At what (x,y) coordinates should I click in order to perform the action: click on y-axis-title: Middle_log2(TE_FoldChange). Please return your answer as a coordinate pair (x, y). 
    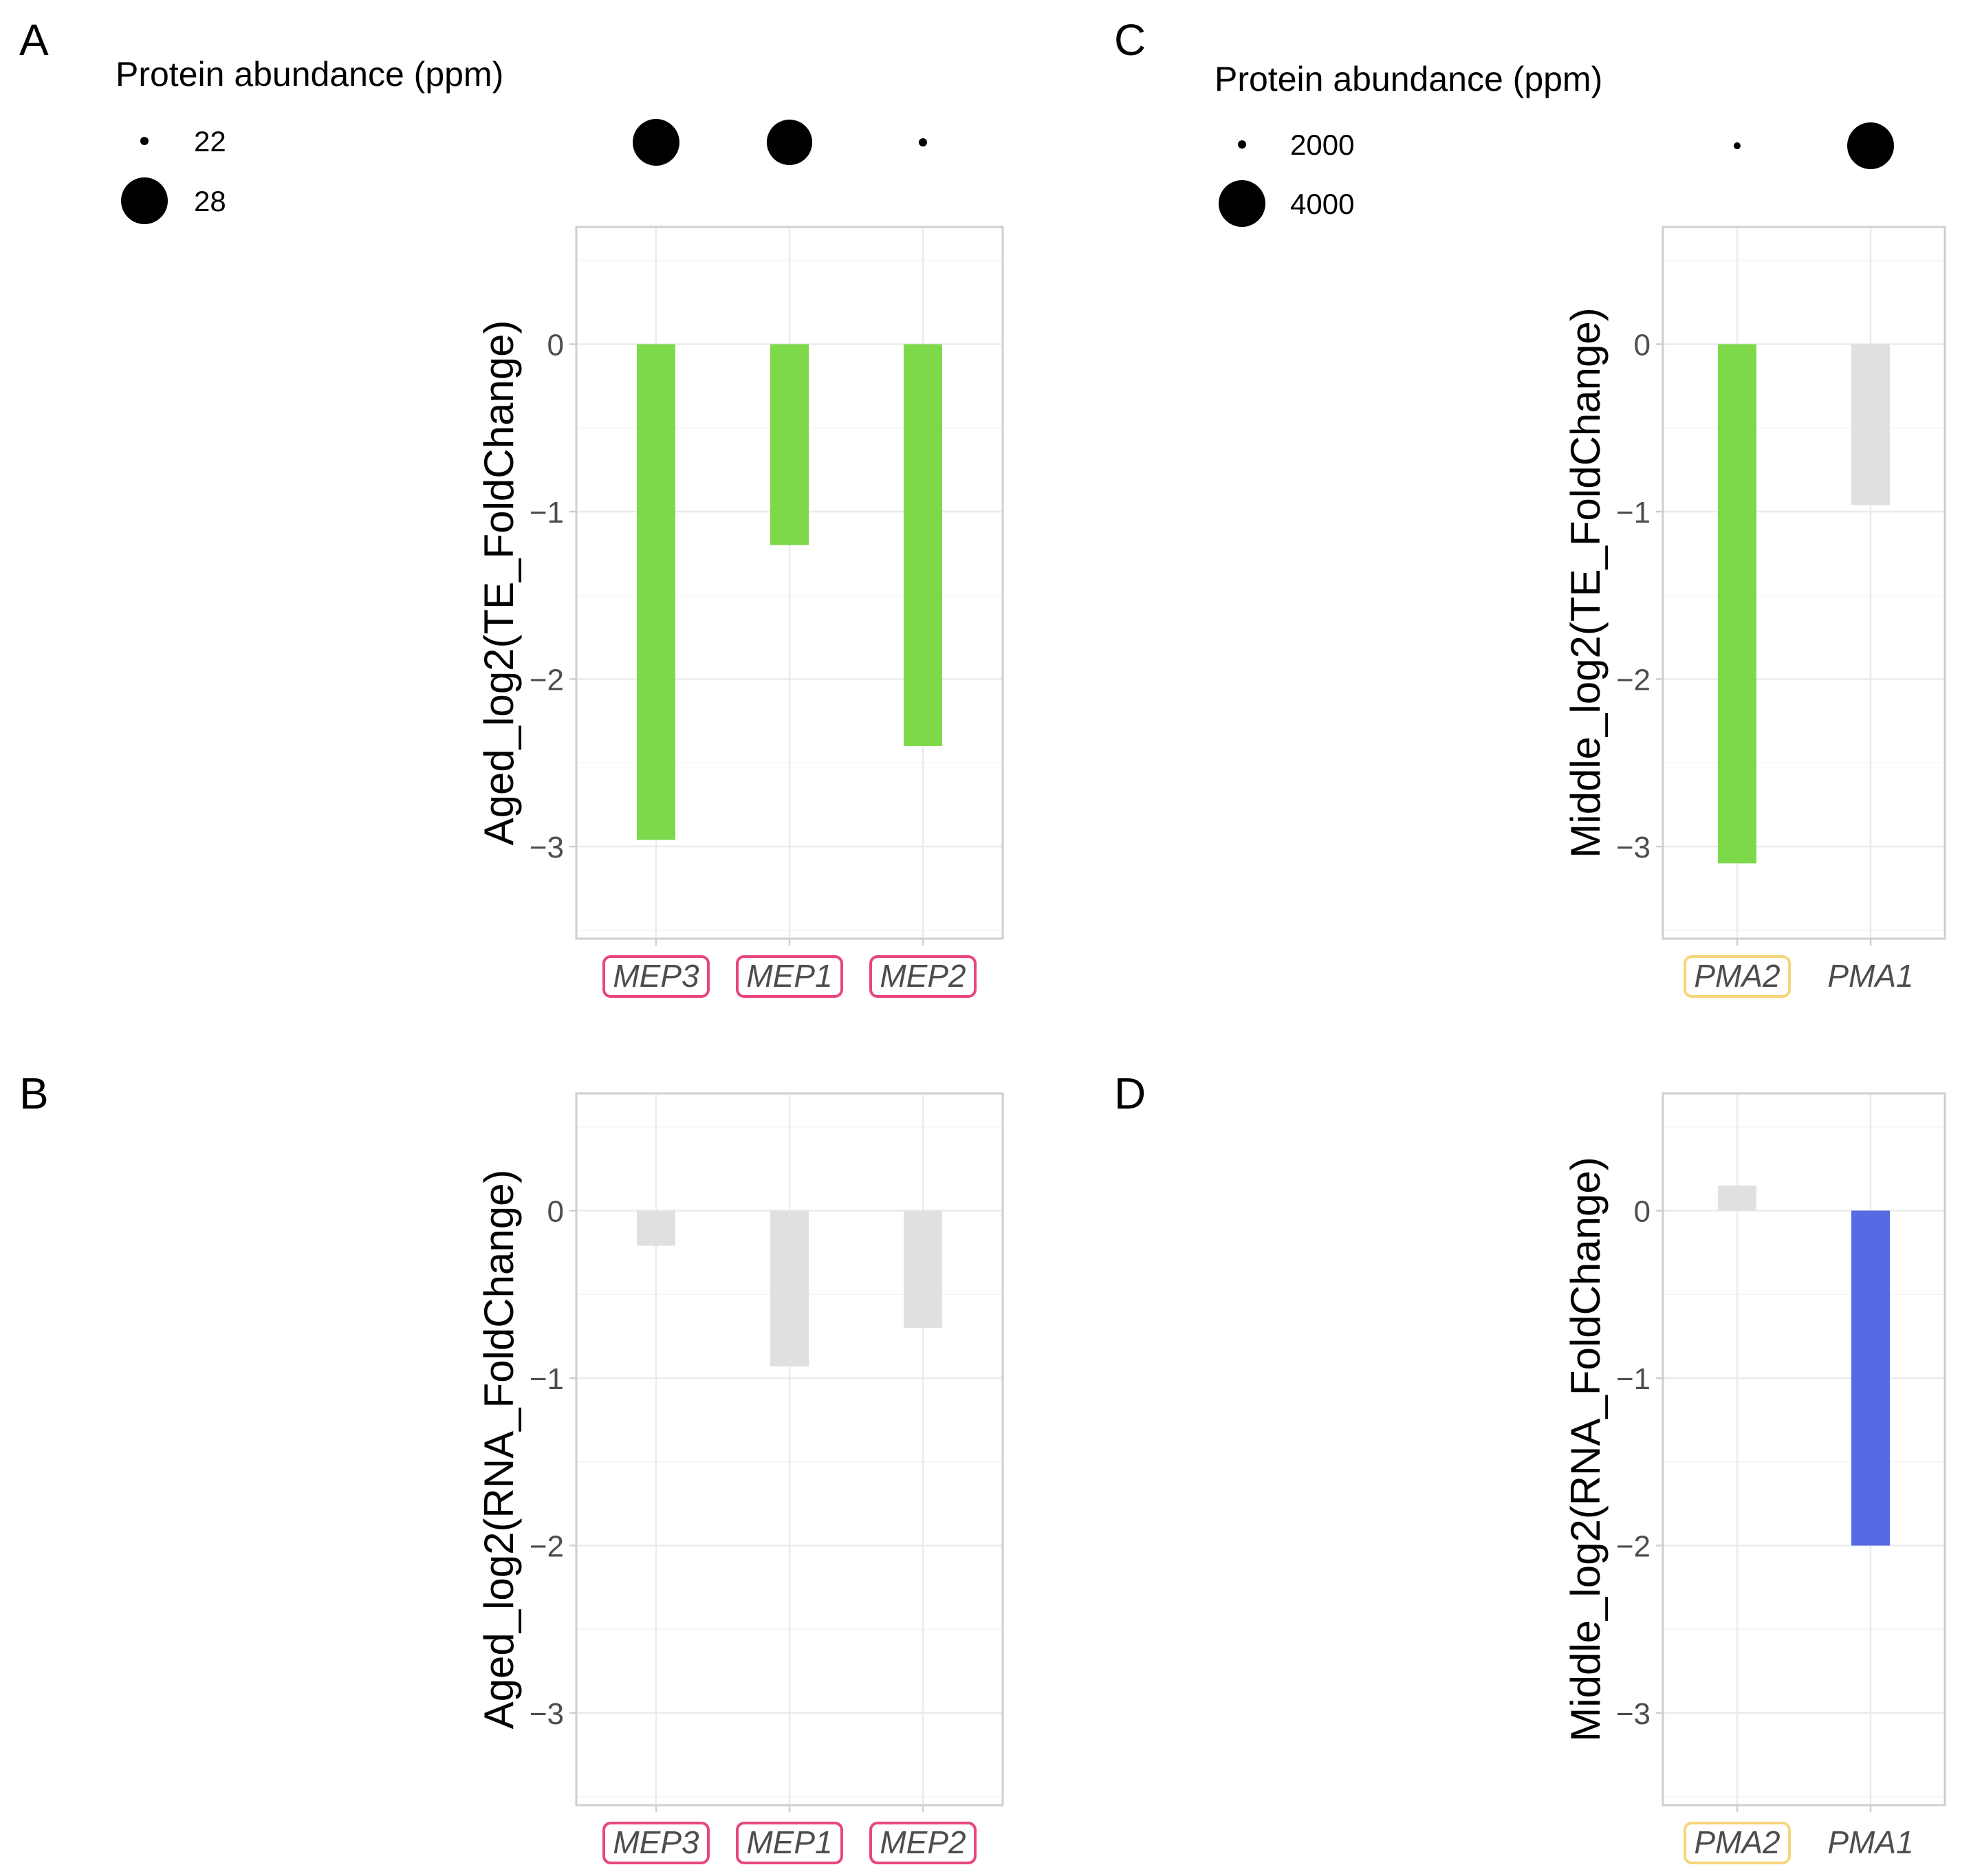
    Looking at the image, I should click on (1586, 582).